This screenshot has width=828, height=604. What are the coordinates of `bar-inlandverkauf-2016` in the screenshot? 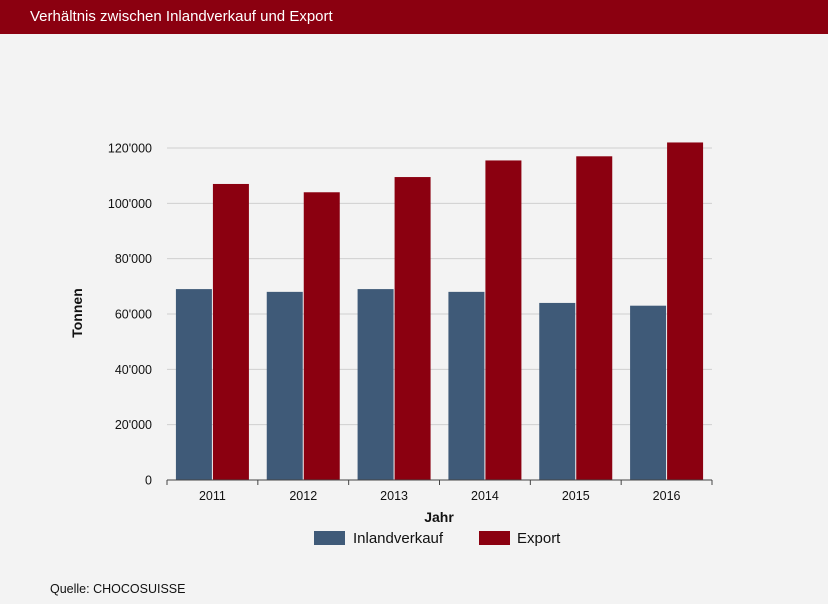 It's located at (648, 392).